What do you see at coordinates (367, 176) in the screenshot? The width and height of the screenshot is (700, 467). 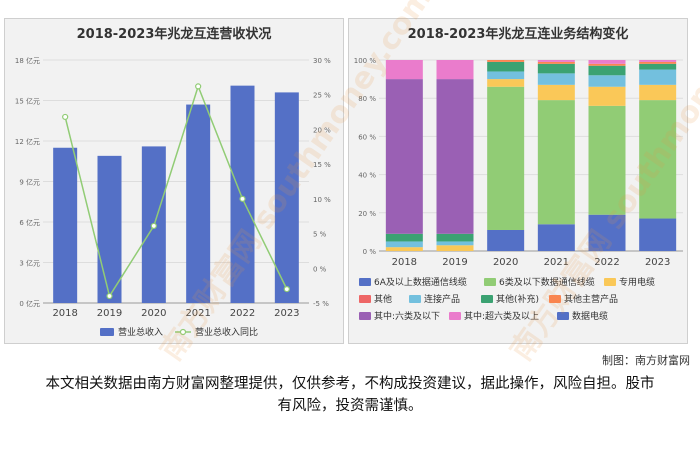 I see `y-axis-tick: 40 %` at bounding box center [367, 176].